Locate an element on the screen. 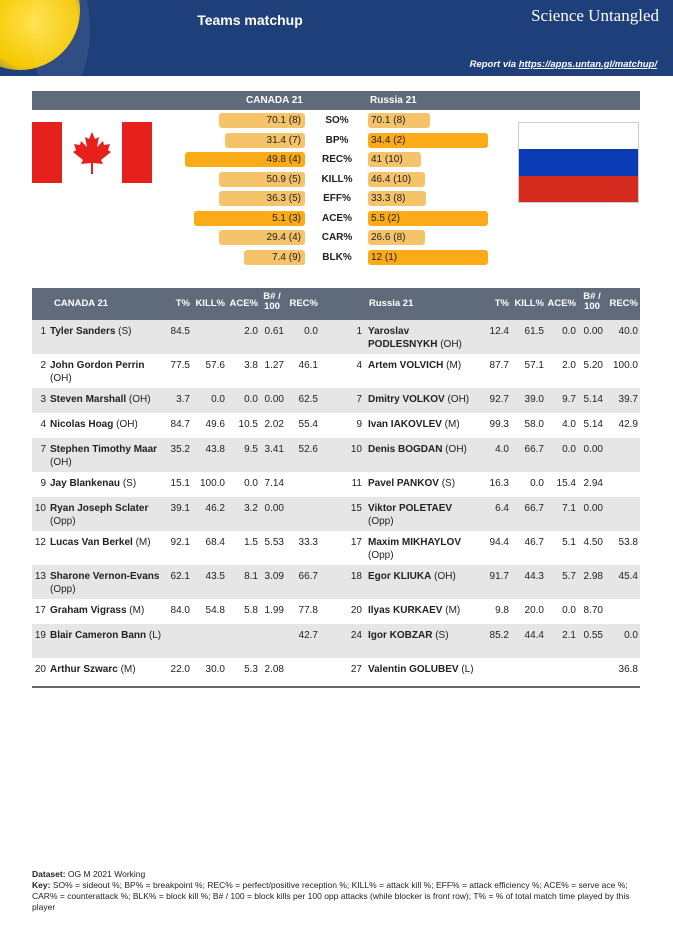  stat-rec: 52.6 is located at coordinates (308, 449).